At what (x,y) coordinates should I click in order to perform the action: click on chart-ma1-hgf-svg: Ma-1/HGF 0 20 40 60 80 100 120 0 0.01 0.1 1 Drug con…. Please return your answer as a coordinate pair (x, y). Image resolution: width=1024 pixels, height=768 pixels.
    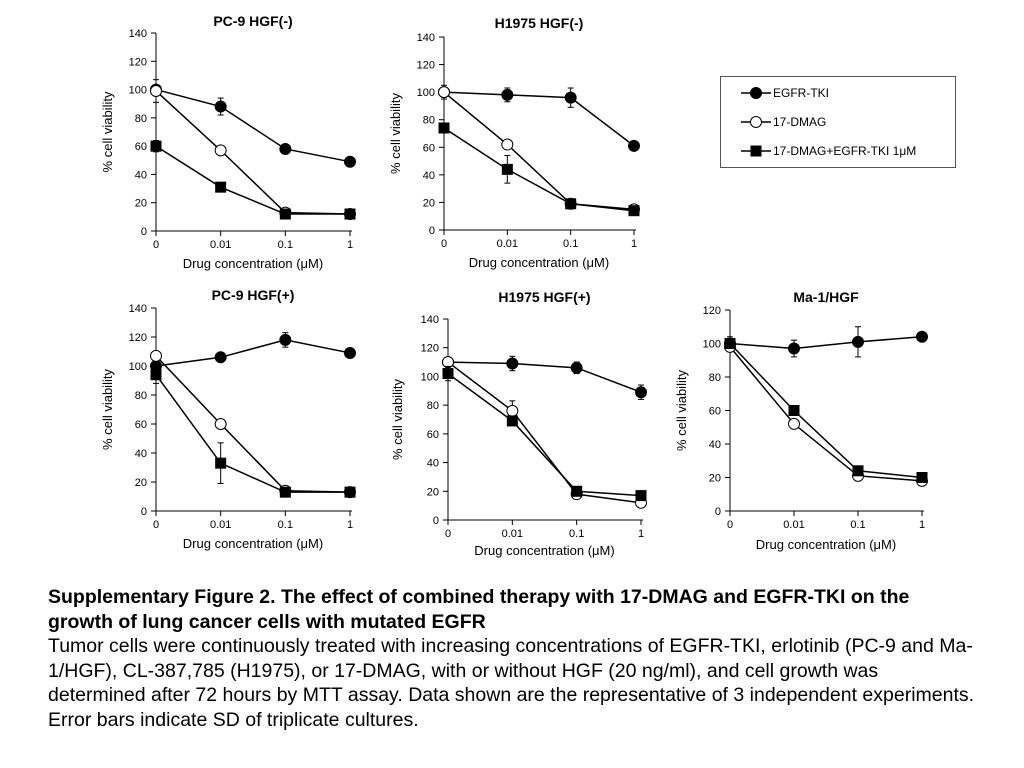
    Looking at the image, I should click on (801, 420).